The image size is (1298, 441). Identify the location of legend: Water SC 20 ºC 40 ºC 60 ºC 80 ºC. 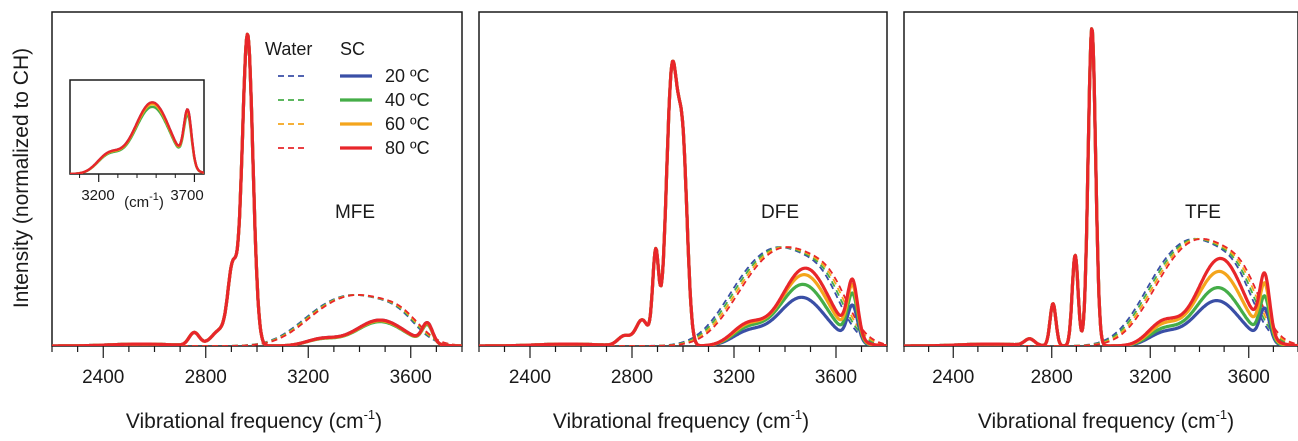
(347, 98).